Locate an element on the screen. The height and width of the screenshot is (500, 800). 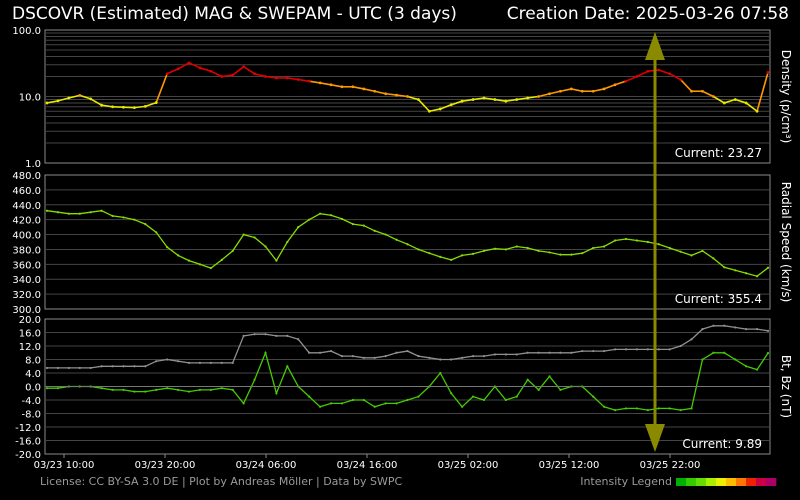
speed-y-tick-label: 460.0 is located at coordinates (26, 191).